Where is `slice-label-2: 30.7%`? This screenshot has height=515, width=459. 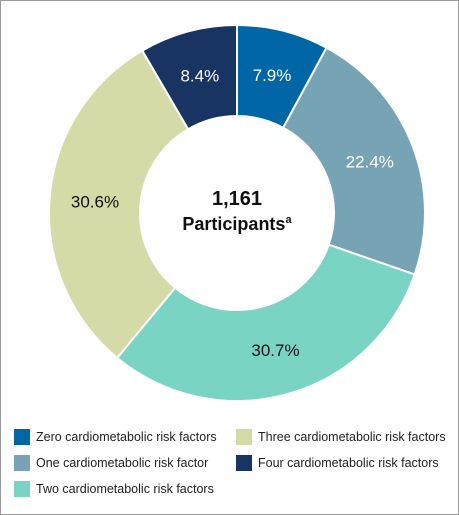
slice-label-2: 30.7% is located at coordinates (275, 350).